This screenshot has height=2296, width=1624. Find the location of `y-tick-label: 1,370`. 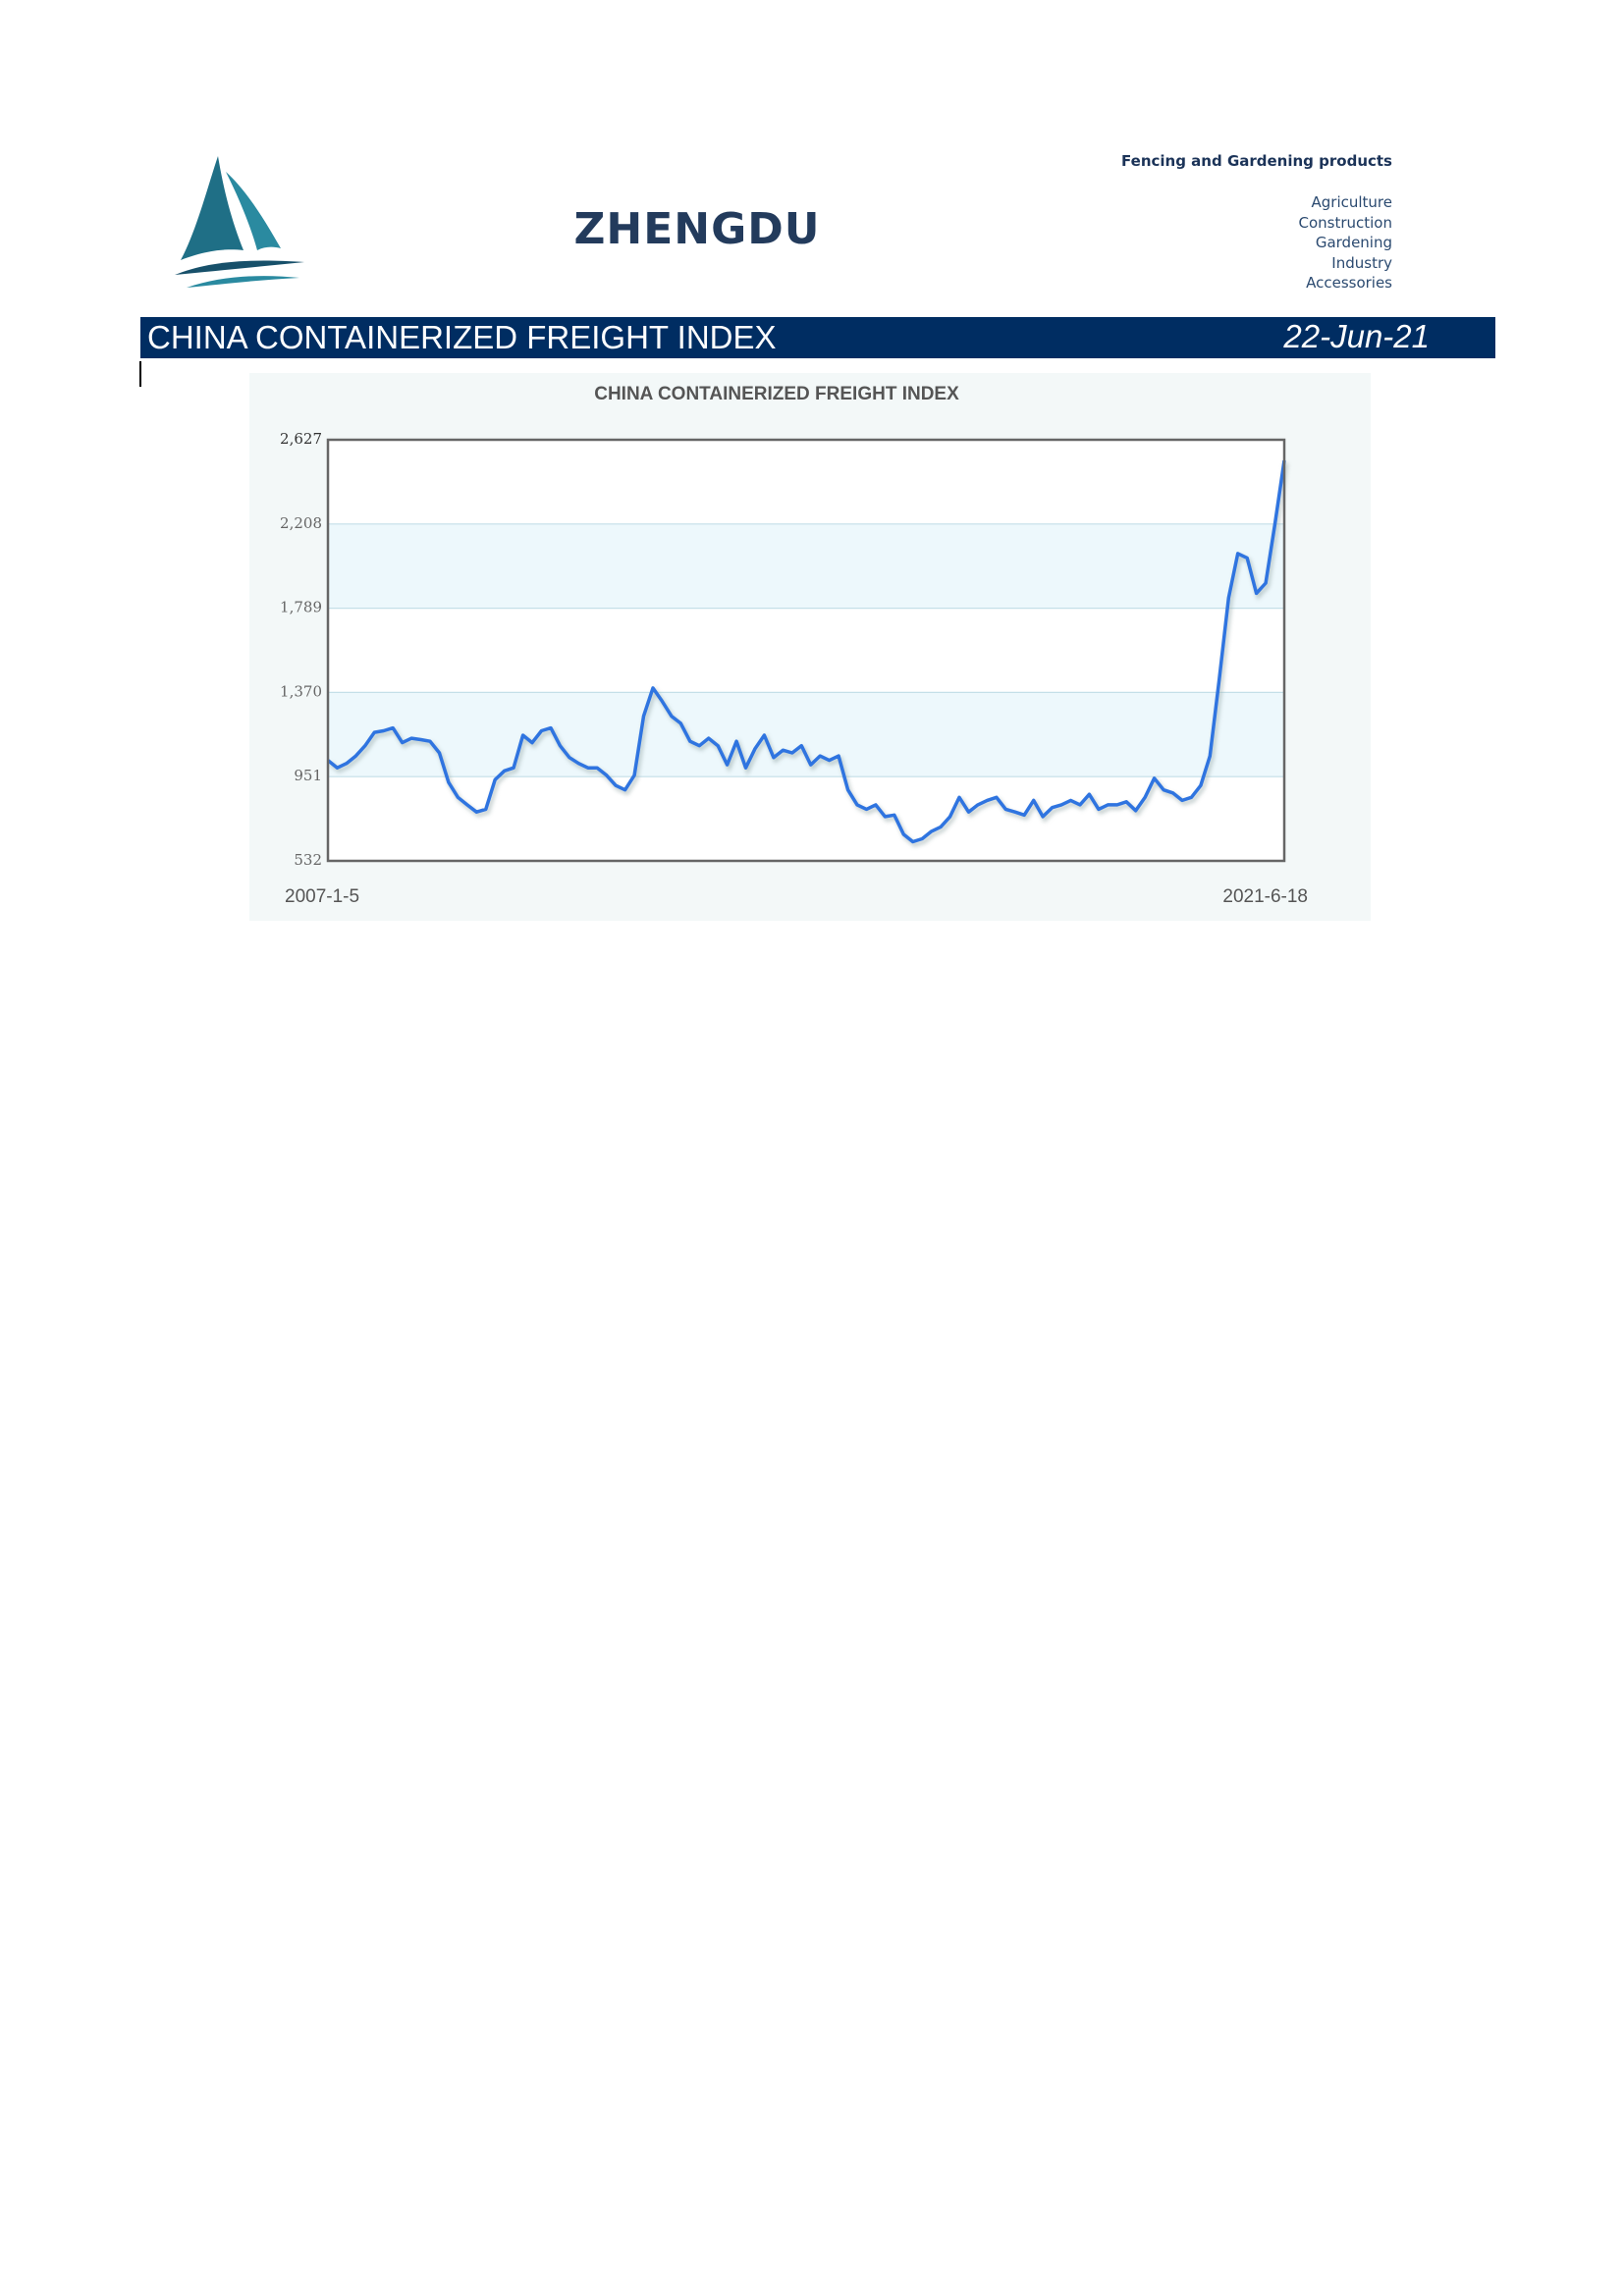

y-tick-label: 1,370 is located at coordinates (301, 691).